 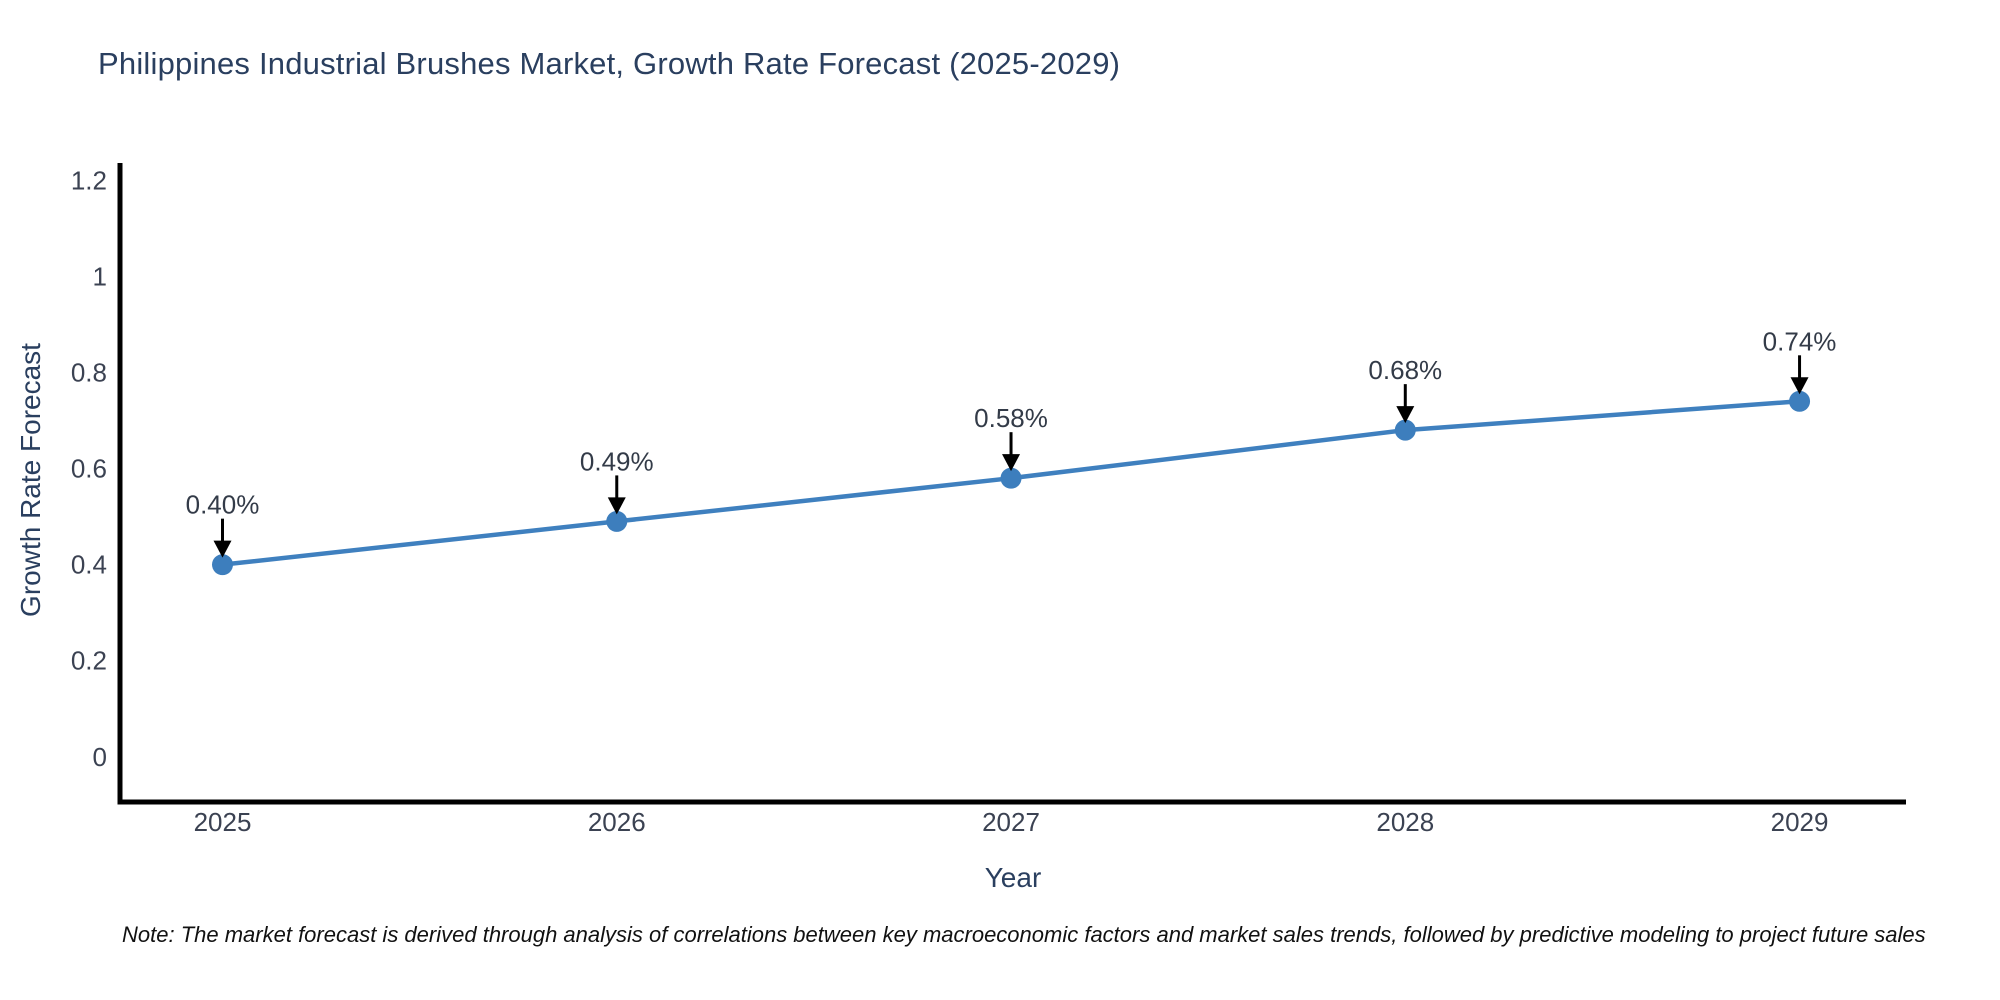 What do you see at coordinates (89, 565) in the screenshot?
I see `y-tick-label: 0.4` at bounding box center [89, 565].